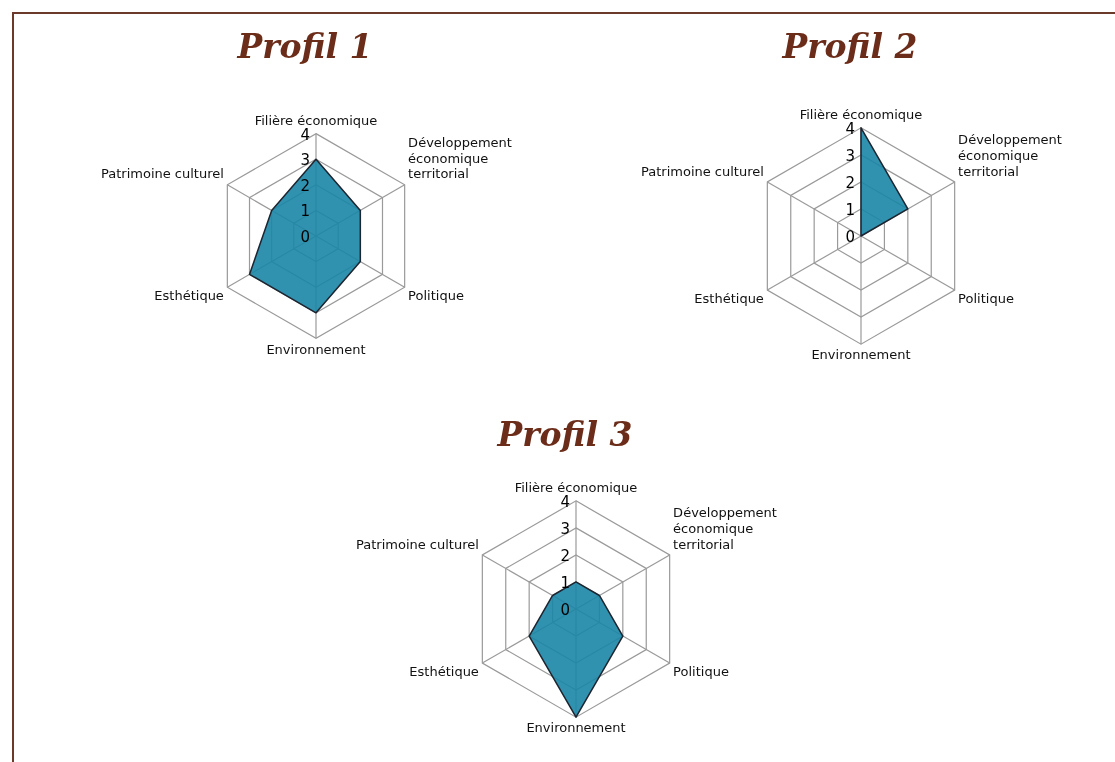 This screenshot has width=1115, height=762. What do you see at coordinates (849, 47) in the screenshot?
I see `chart-title: Profil 2` at bounding box center [849, 47].